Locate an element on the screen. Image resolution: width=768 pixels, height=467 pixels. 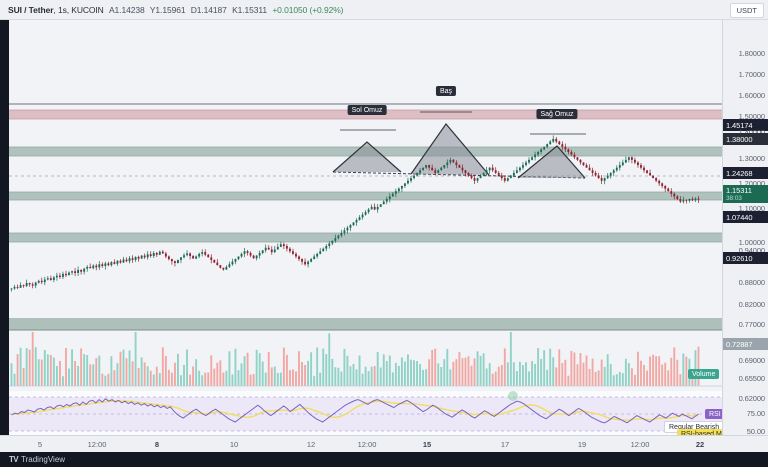
price-level-tag: 0.94000 is located at coordinates (752, 250).